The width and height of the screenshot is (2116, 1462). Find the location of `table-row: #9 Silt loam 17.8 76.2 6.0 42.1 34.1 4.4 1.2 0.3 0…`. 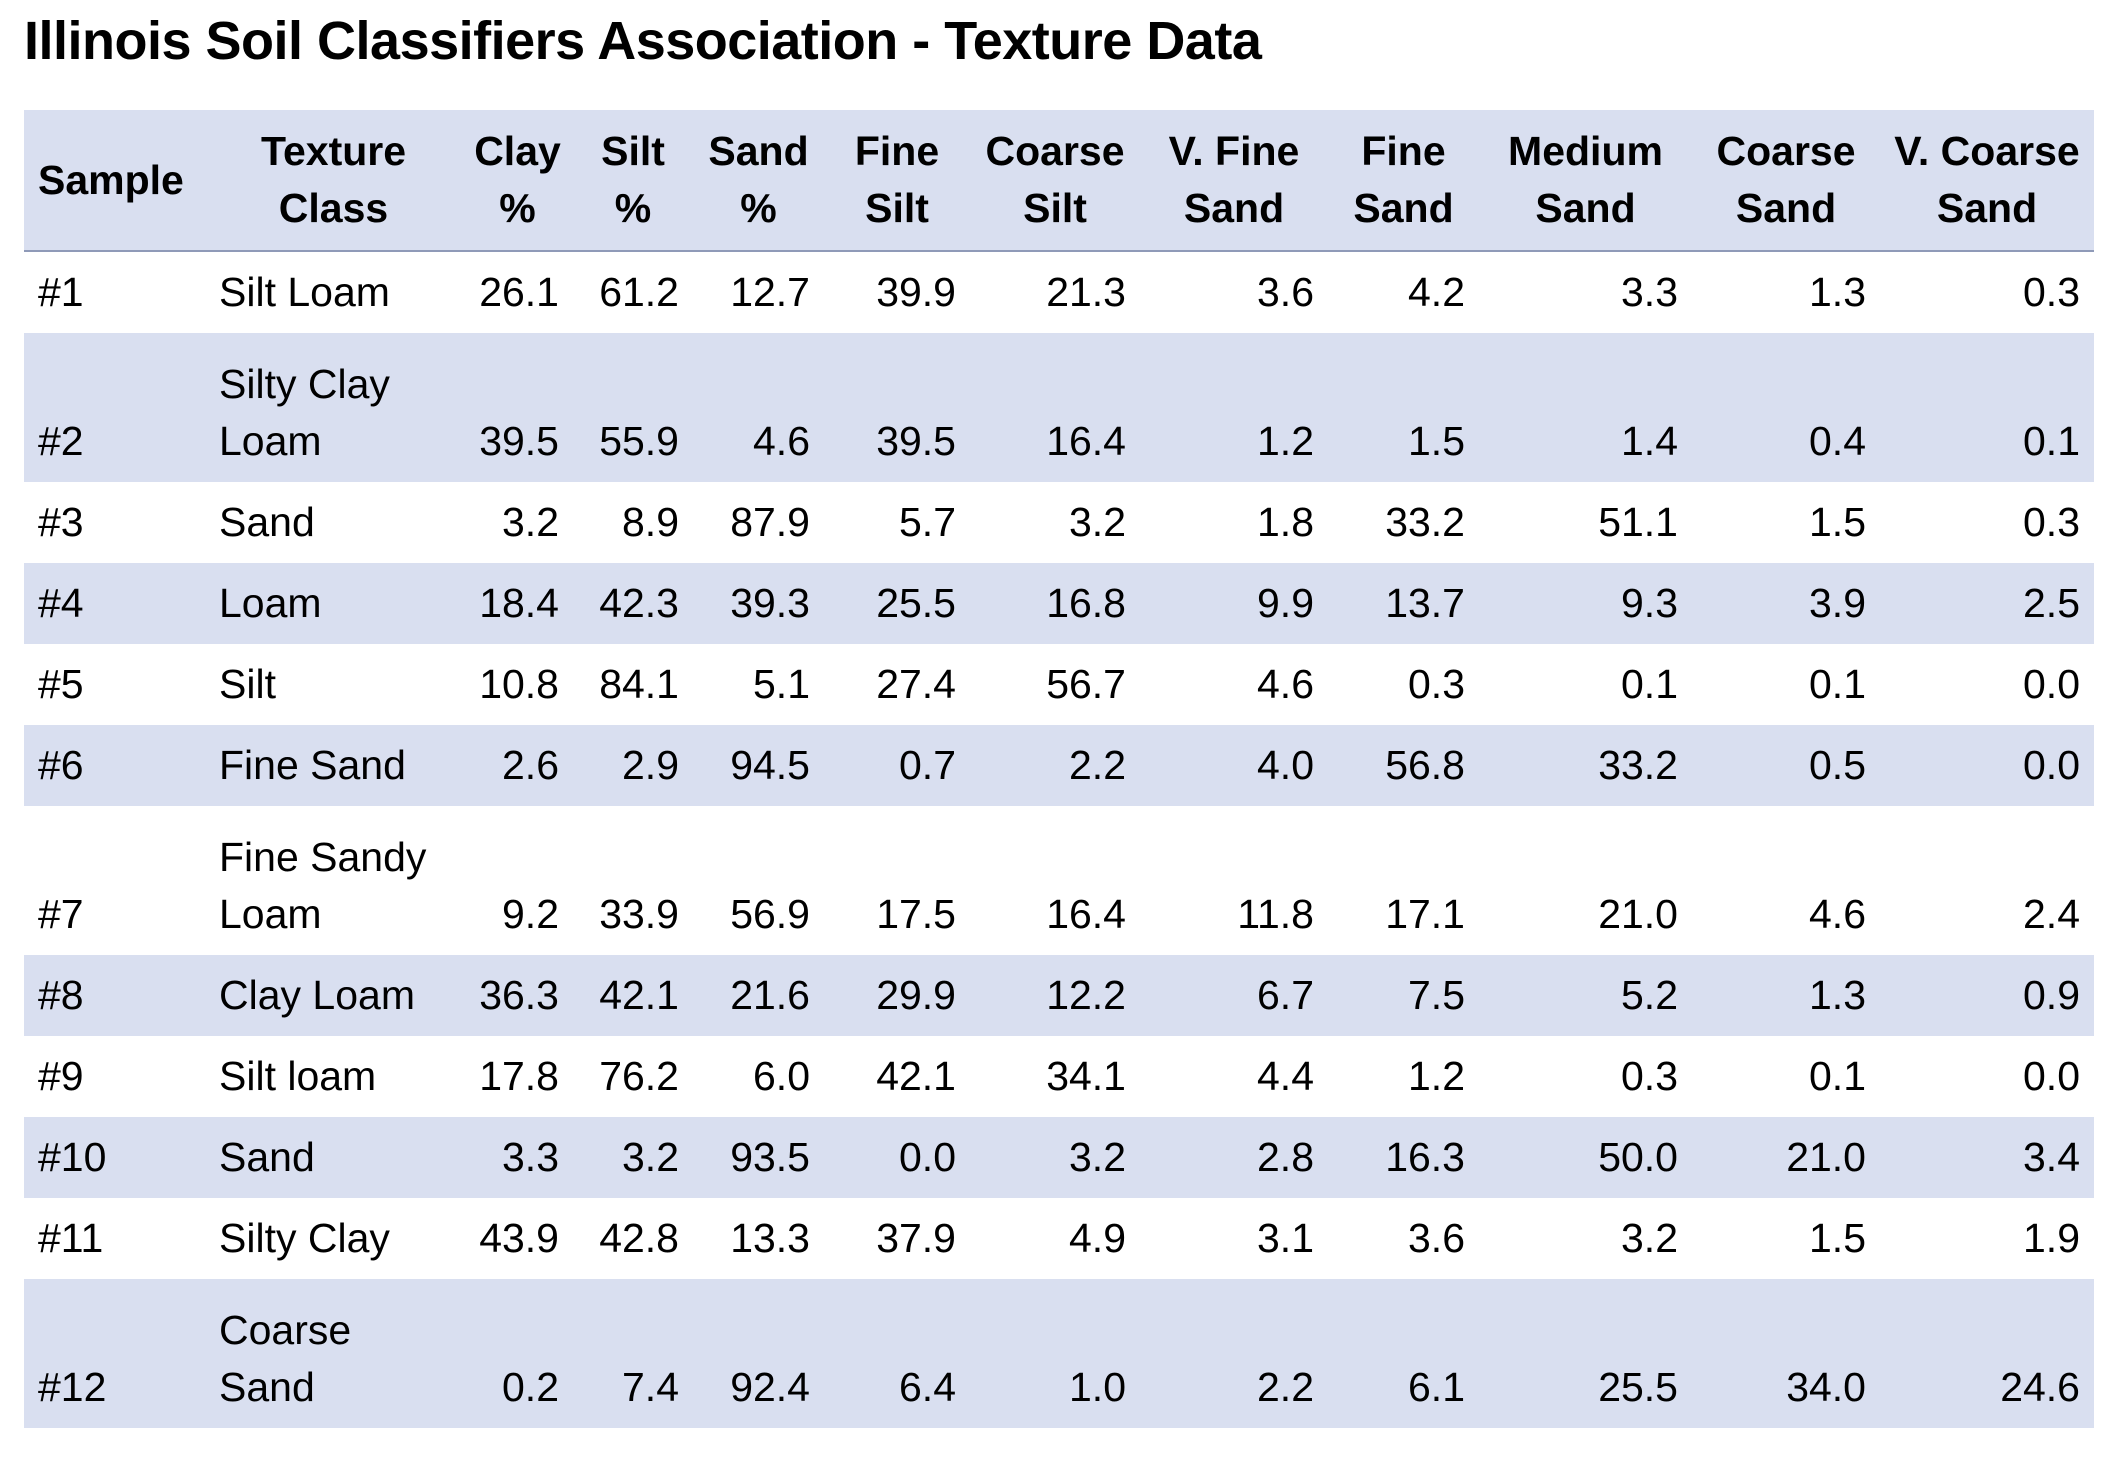

table-row: #9 Silt loam 17.8 76.2 6.0 42.1 34.1 4.4 1.2 0.3 0… is located at coordinates (1059, 1076).